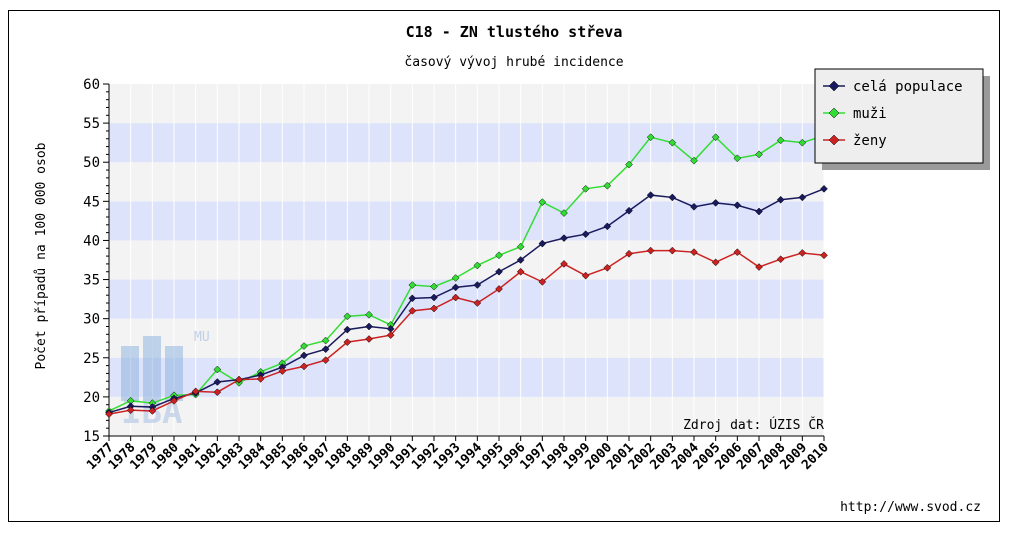  What do you see at coordinates (514, 32) in the screenshot?
I see `chart-title: C18 - ZN tlustého střeva` at bounding box center [514, 32].